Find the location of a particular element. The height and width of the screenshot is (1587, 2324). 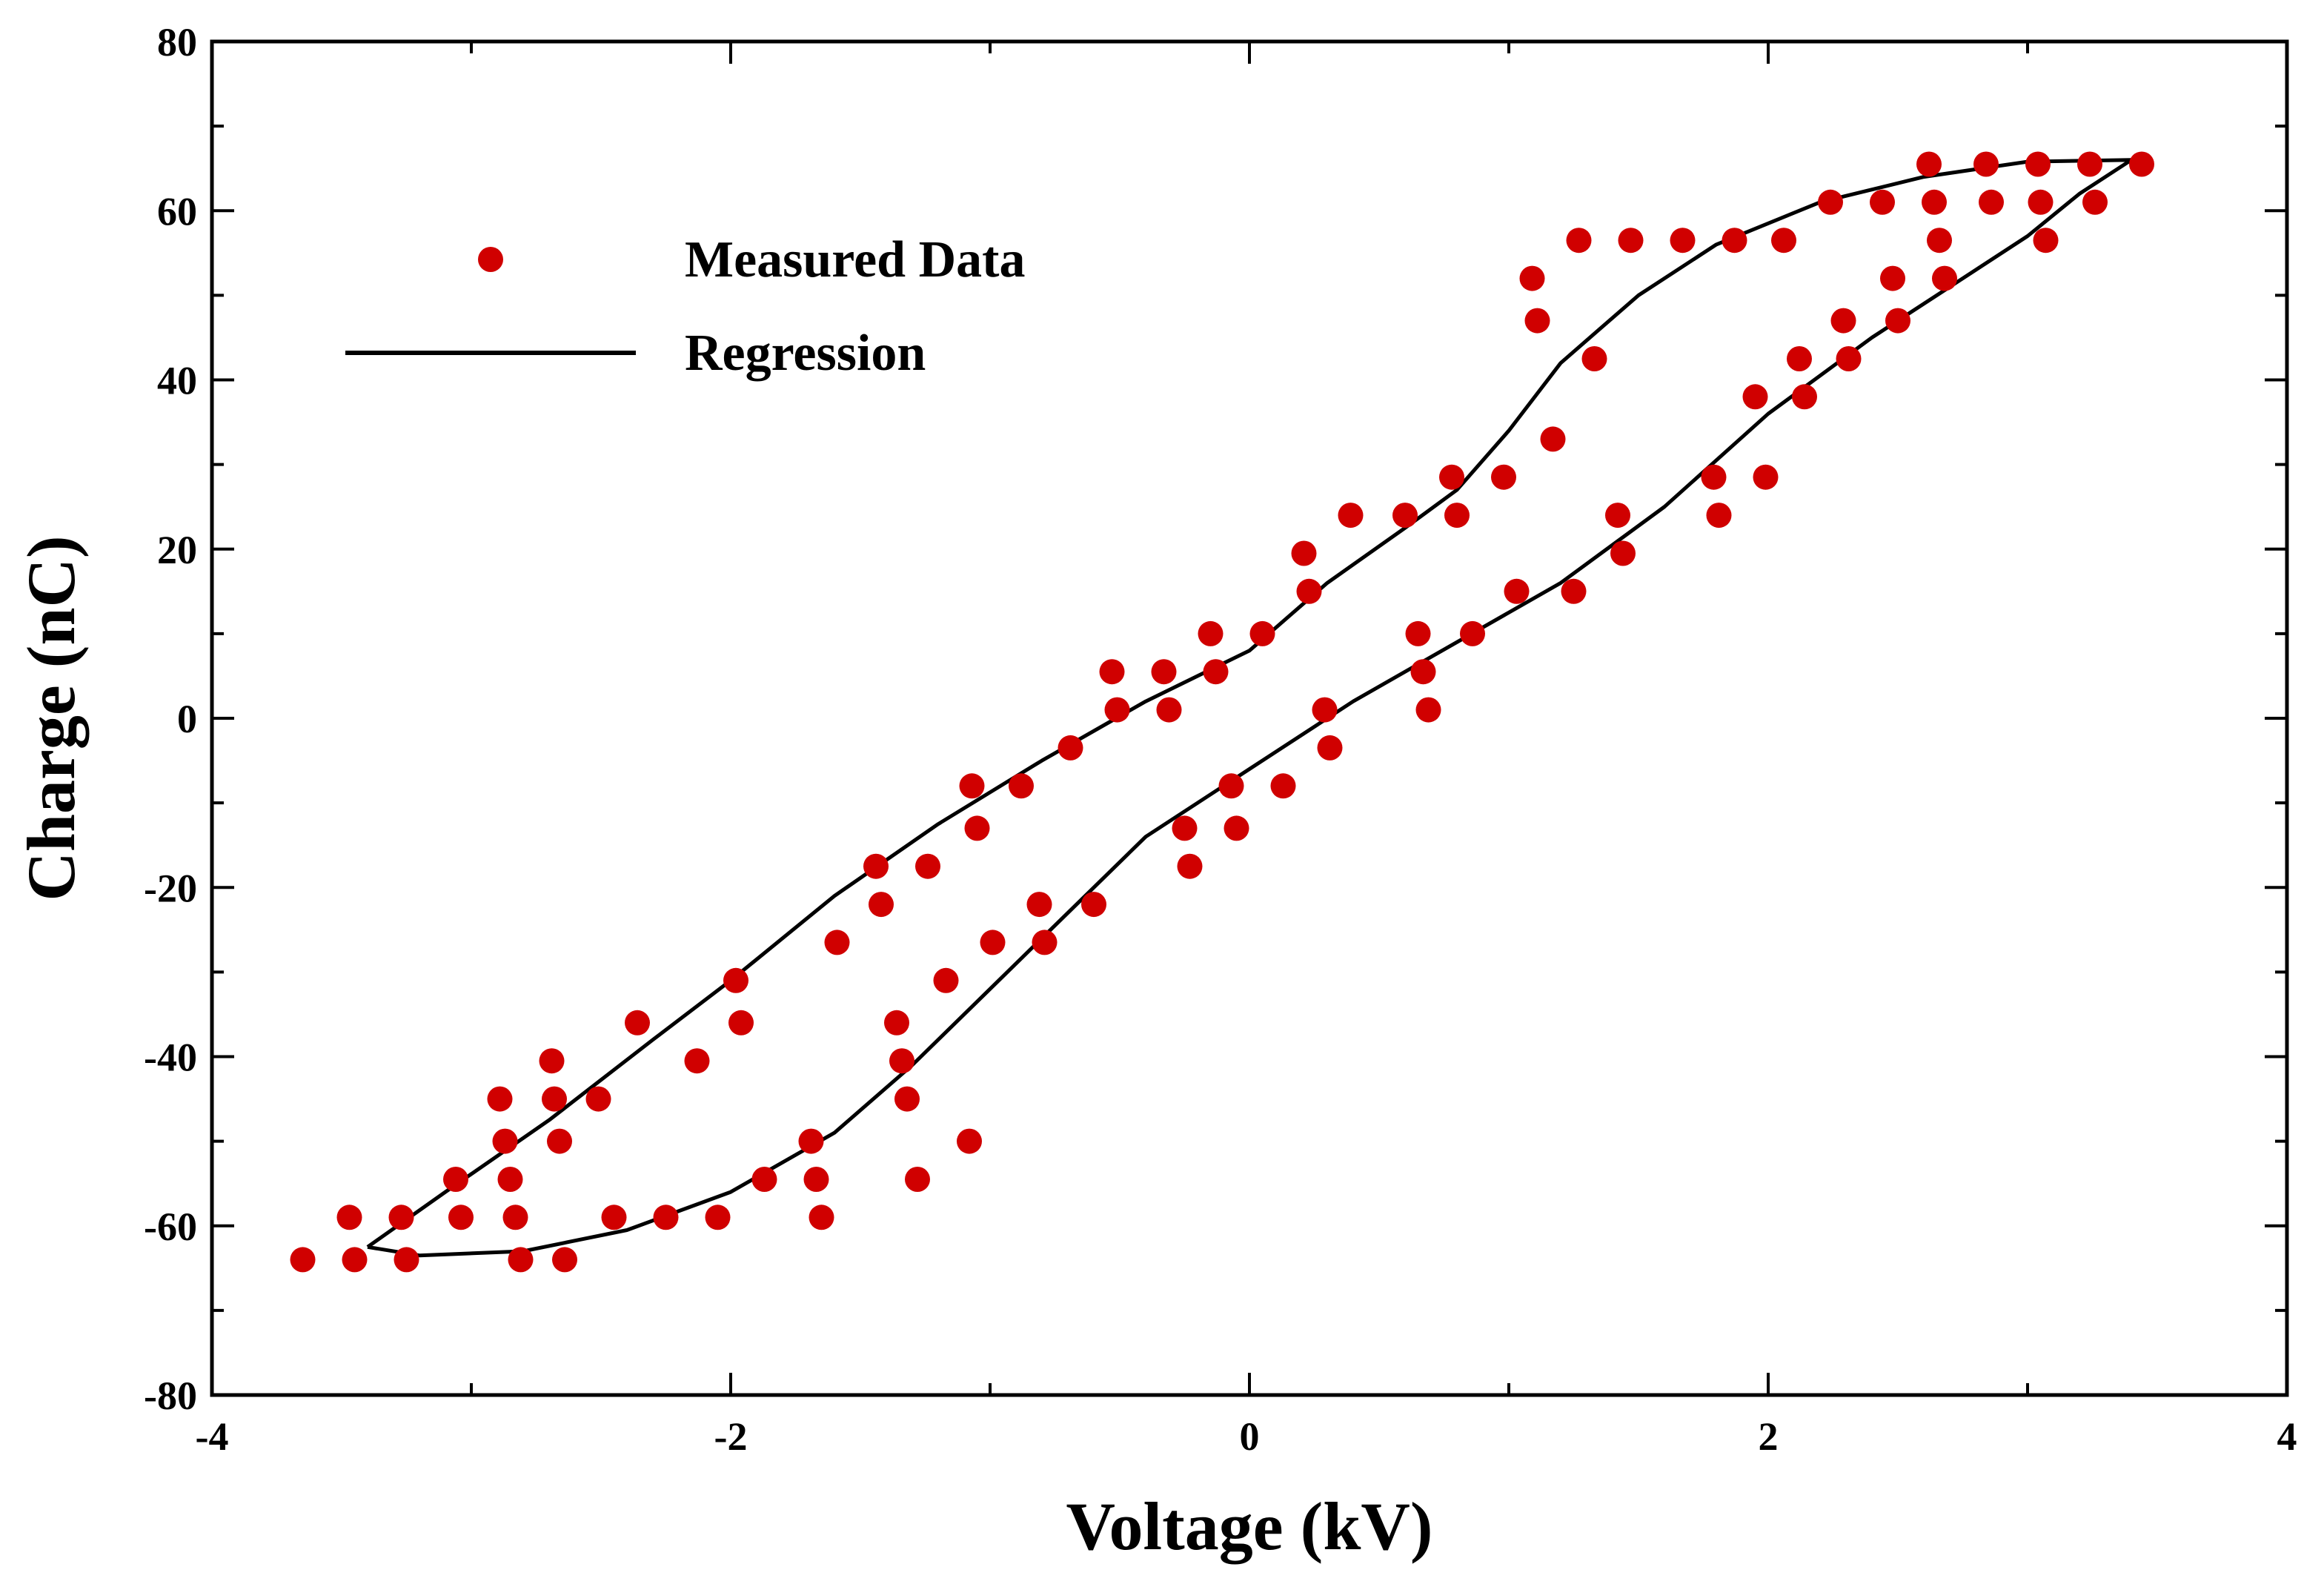

legend-label-regression: Regression is located at coordinates (805, 353).